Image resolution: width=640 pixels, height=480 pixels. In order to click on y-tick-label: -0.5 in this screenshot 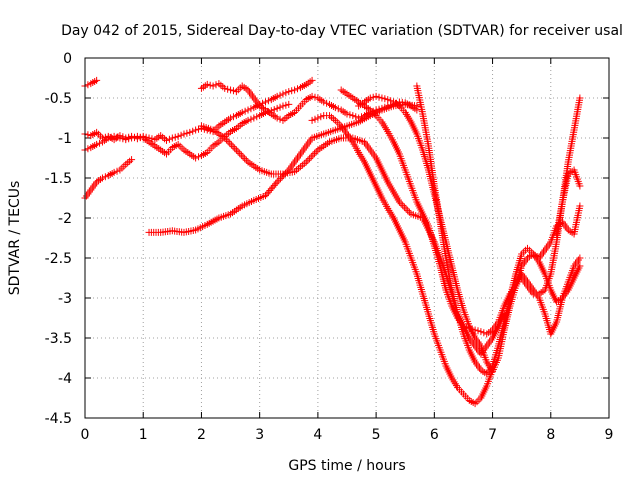, I will do `click(58, 99)`.